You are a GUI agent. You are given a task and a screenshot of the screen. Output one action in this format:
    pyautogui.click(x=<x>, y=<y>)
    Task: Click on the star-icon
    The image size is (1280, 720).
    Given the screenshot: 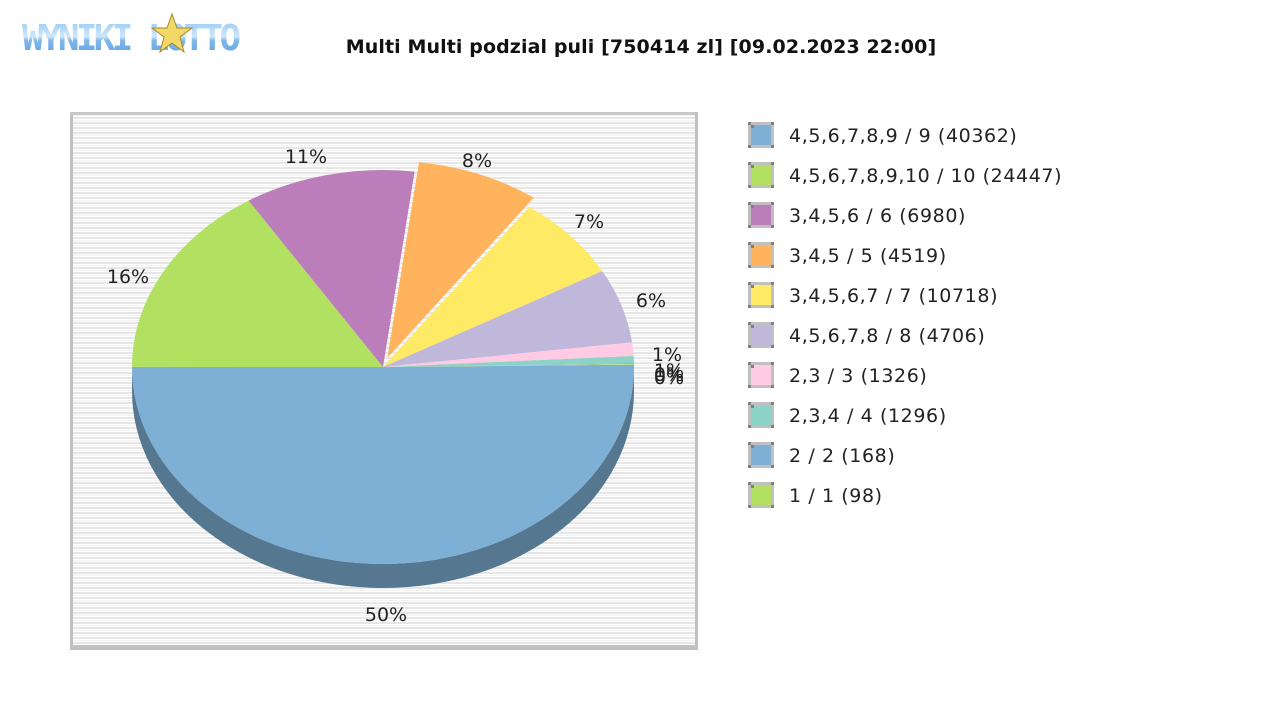 What is the action you would take?
    pyautogui.click(x=172, y=33)
    